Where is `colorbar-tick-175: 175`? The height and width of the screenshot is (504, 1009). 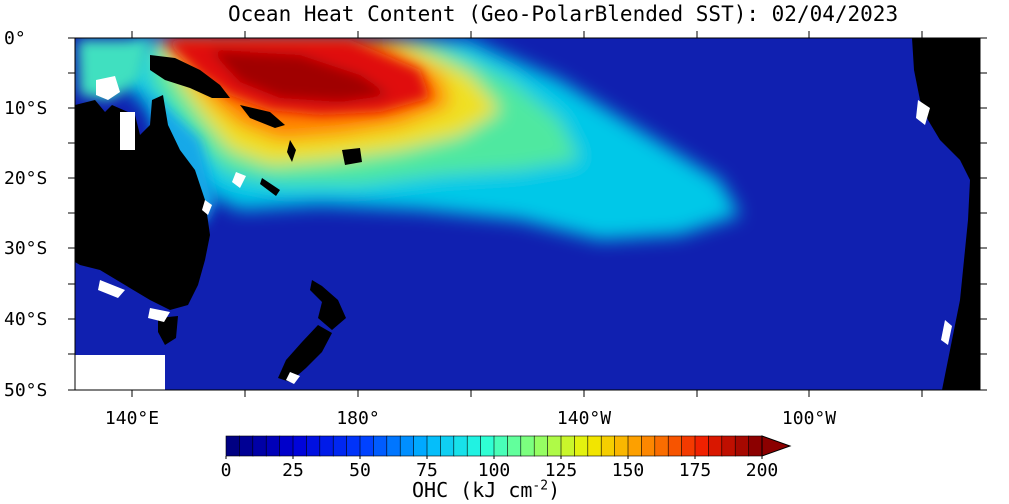
colorbar-tick-175: 175 is located at coordinates (695, 470).